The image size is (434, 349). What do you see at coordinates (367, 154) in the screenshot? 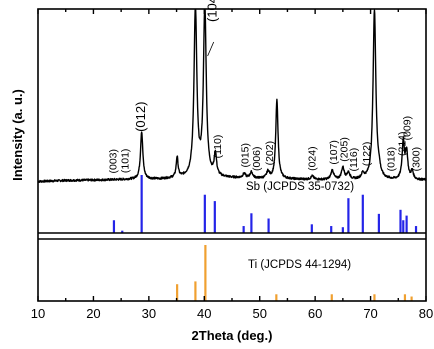
I see `peak-label: (122)` at bounding box center [367, 154].